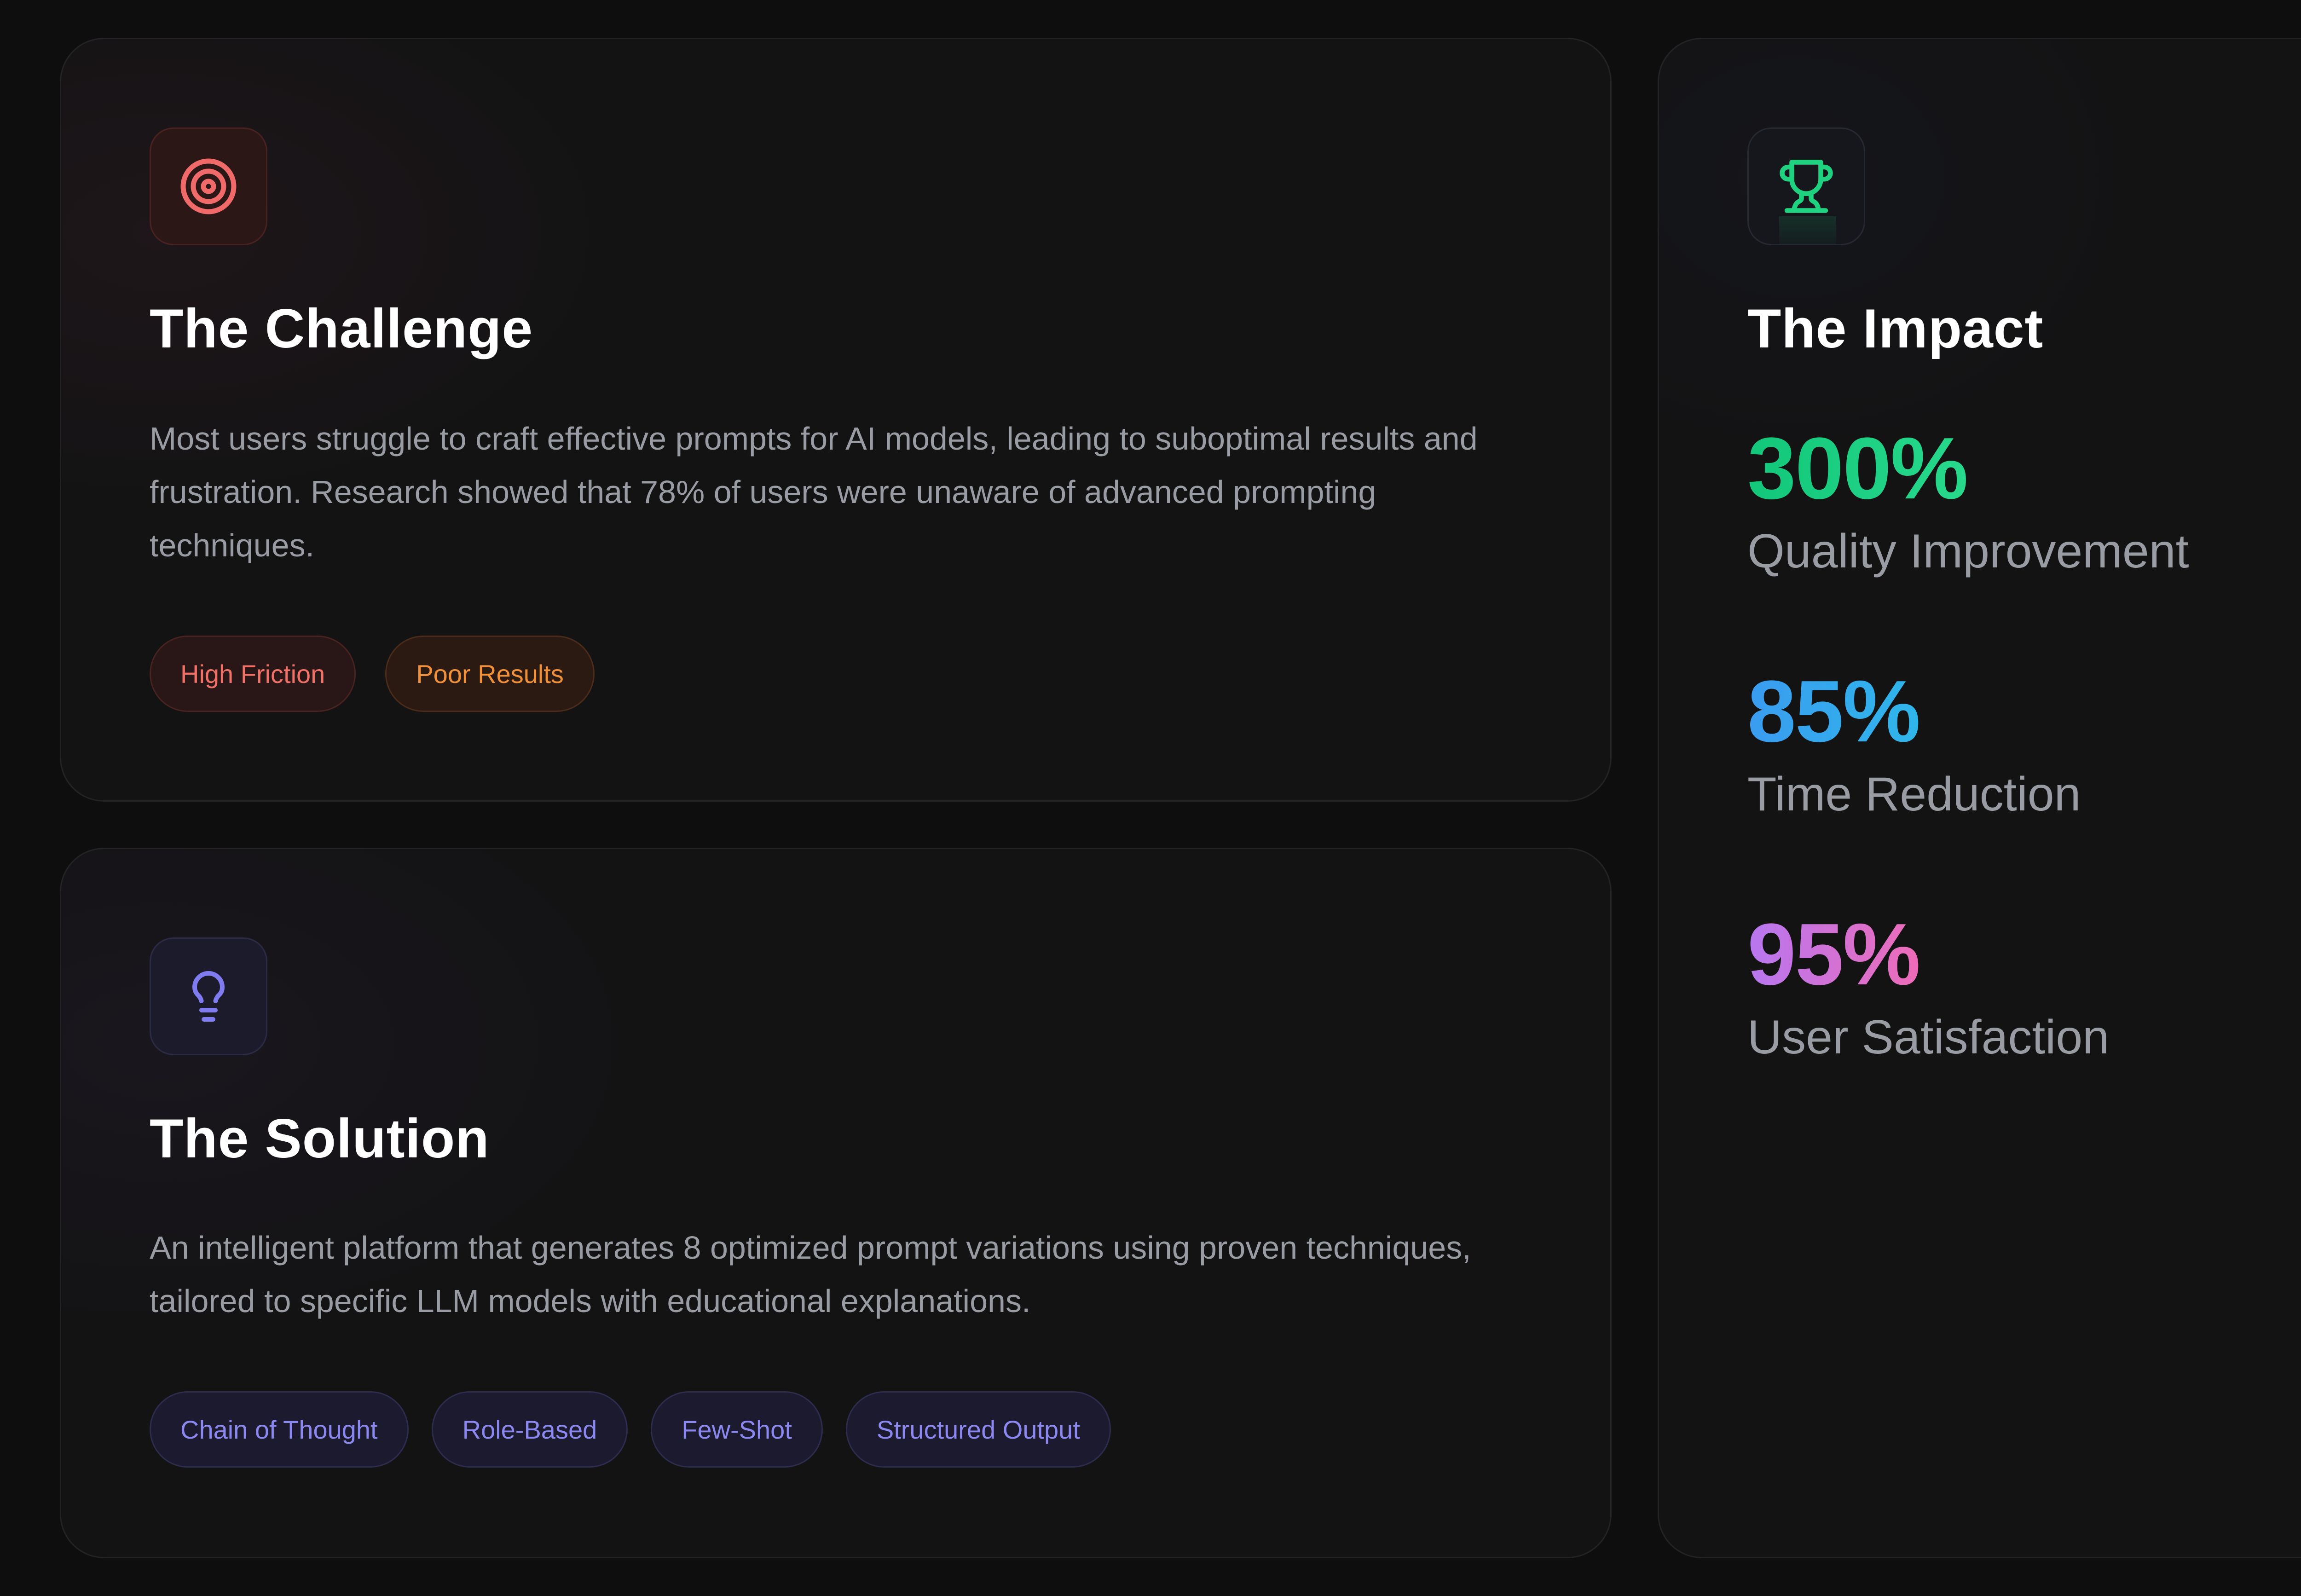 The width and height of the screenshot is (2301, 1596). Describe the element at coordinates (1806, 186) in the screenshot. I see `trophy-icon` at that location.